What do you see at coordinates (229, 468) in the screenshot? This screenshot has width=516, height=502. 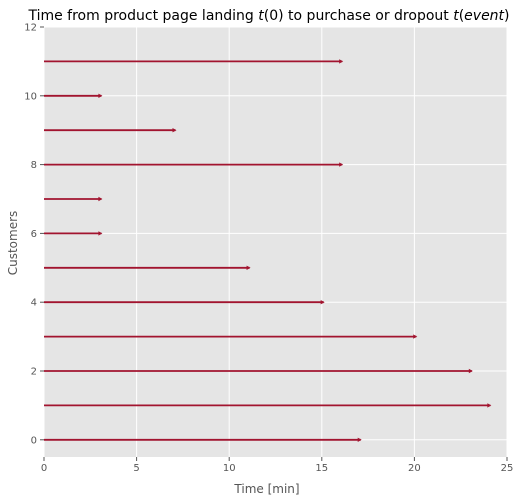 I see `x-tick-label: 10` at bounding box center [229, 468].